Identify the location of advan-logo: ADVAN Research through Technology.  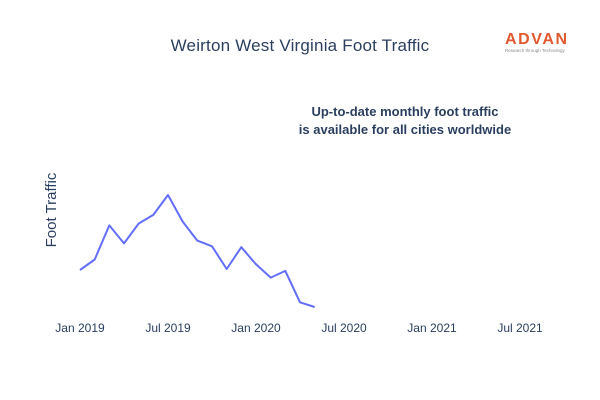
(546, 42).